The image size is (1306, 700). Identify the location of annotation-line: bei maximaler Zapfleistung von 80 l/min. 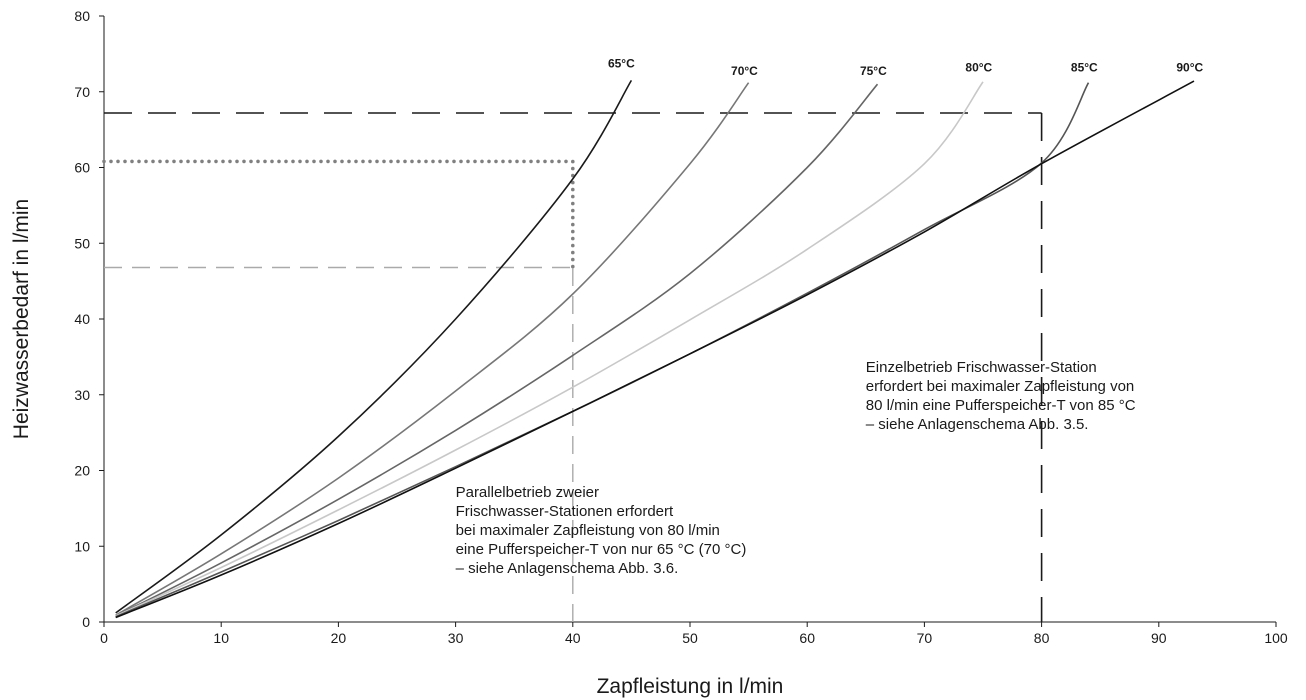
(588, 530).